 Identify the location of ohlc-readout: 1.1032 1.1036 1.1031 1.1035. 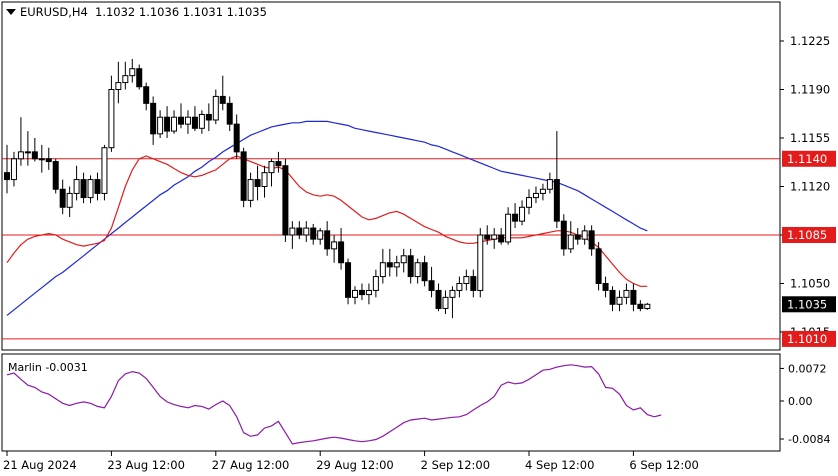
(181, 12).